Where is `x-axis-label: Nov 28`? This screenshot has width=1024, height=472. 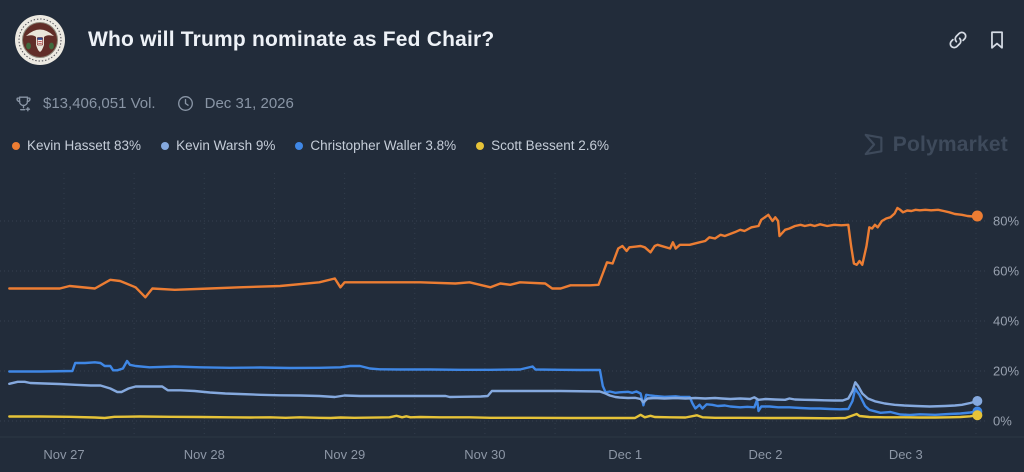 x-axis-label: Nov 28 is located at coordinates (204, 454).